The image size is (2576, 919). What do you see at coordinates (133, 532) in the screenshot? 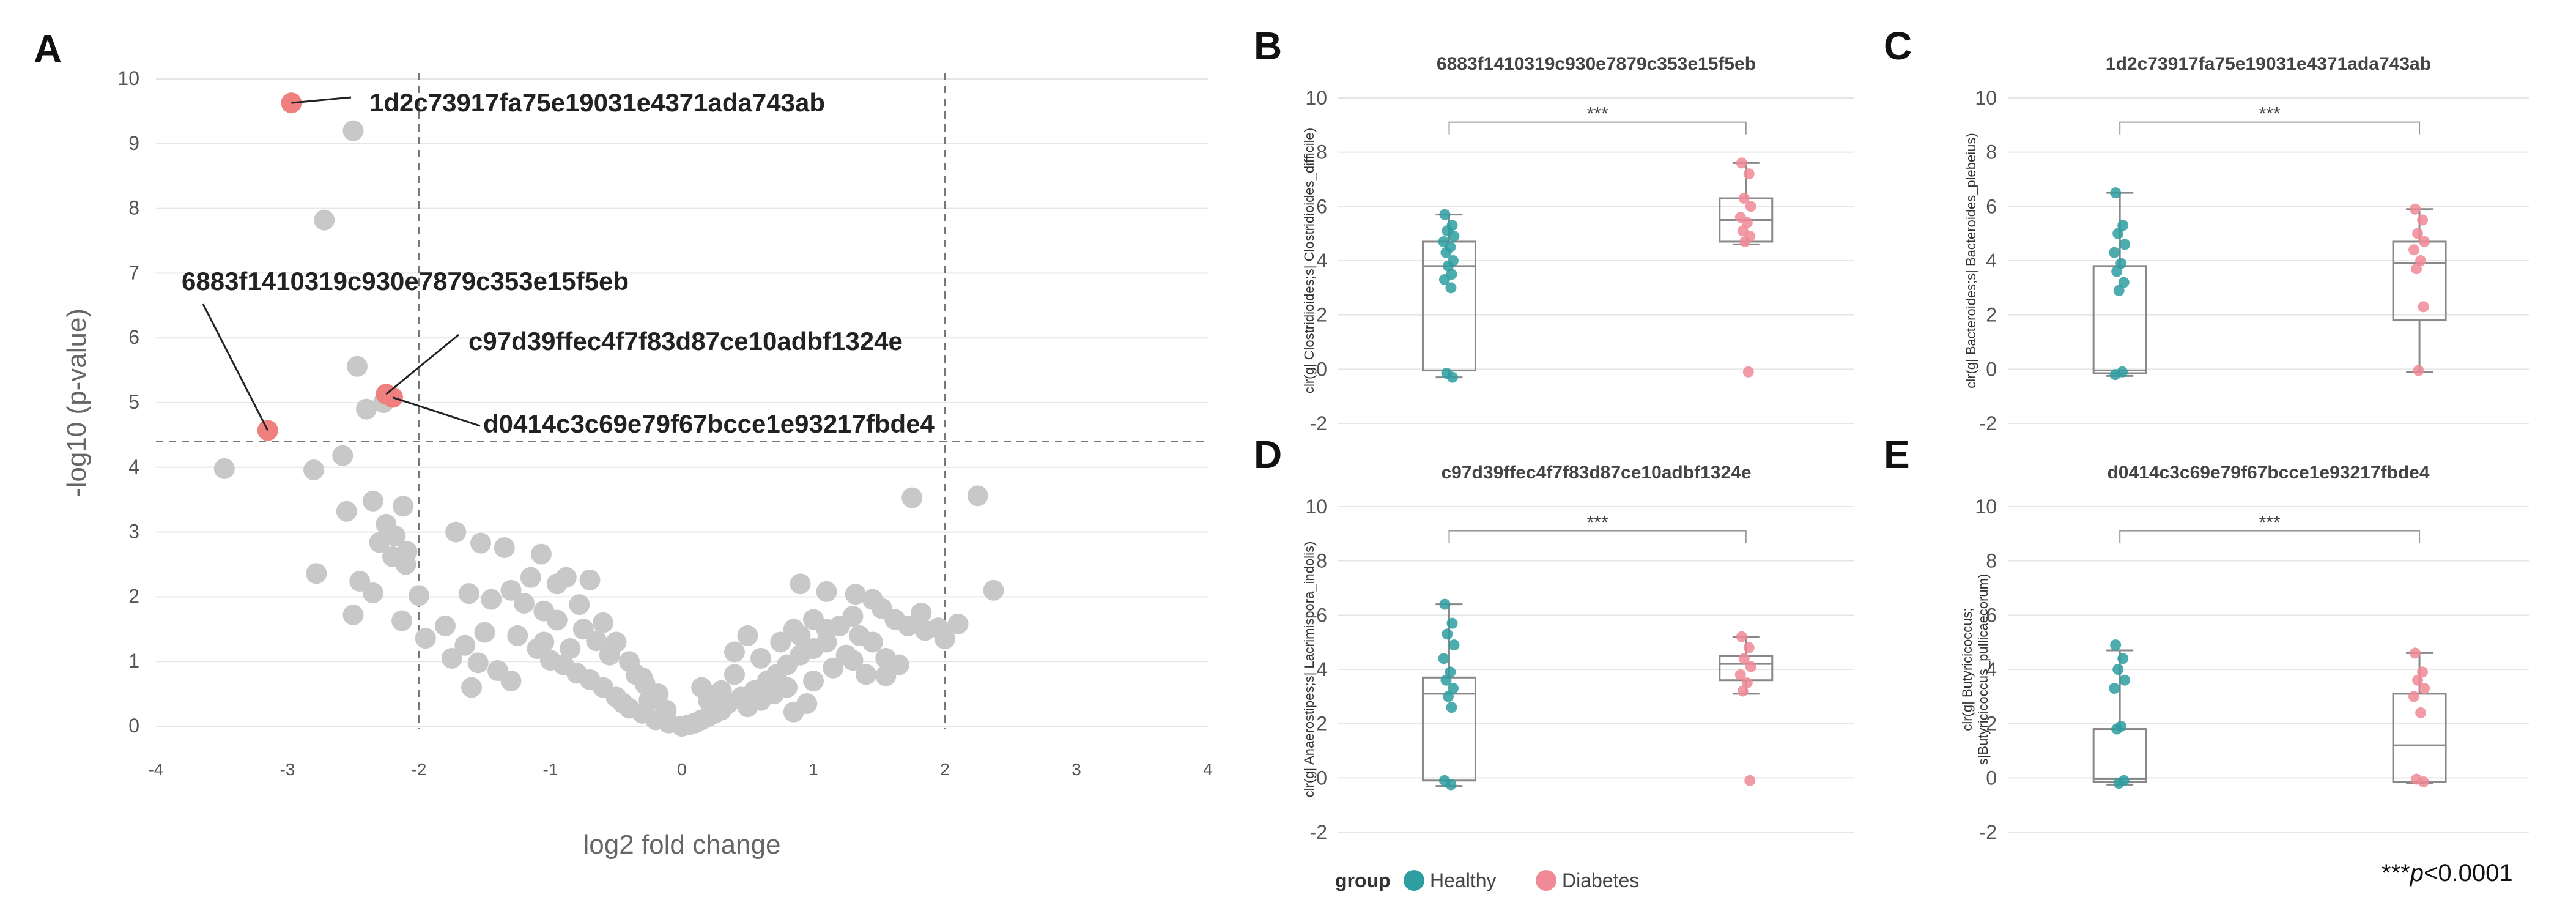
I see `volcano-y-tick-label: 3` at bounding box center [133, 532].